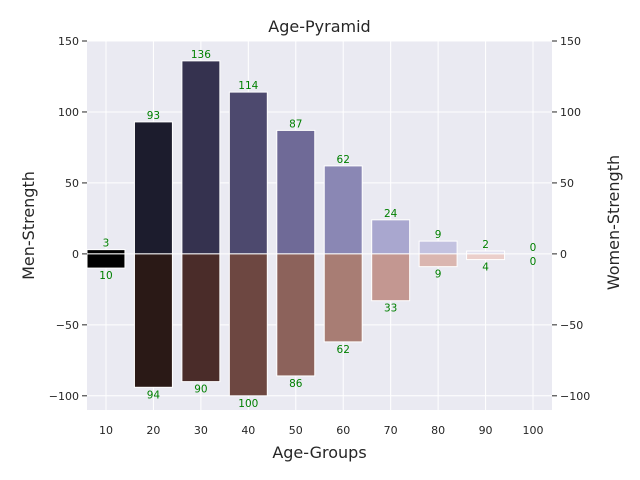  I want to click on y-axis-label-right: Women-Strength, so click(613, 222).